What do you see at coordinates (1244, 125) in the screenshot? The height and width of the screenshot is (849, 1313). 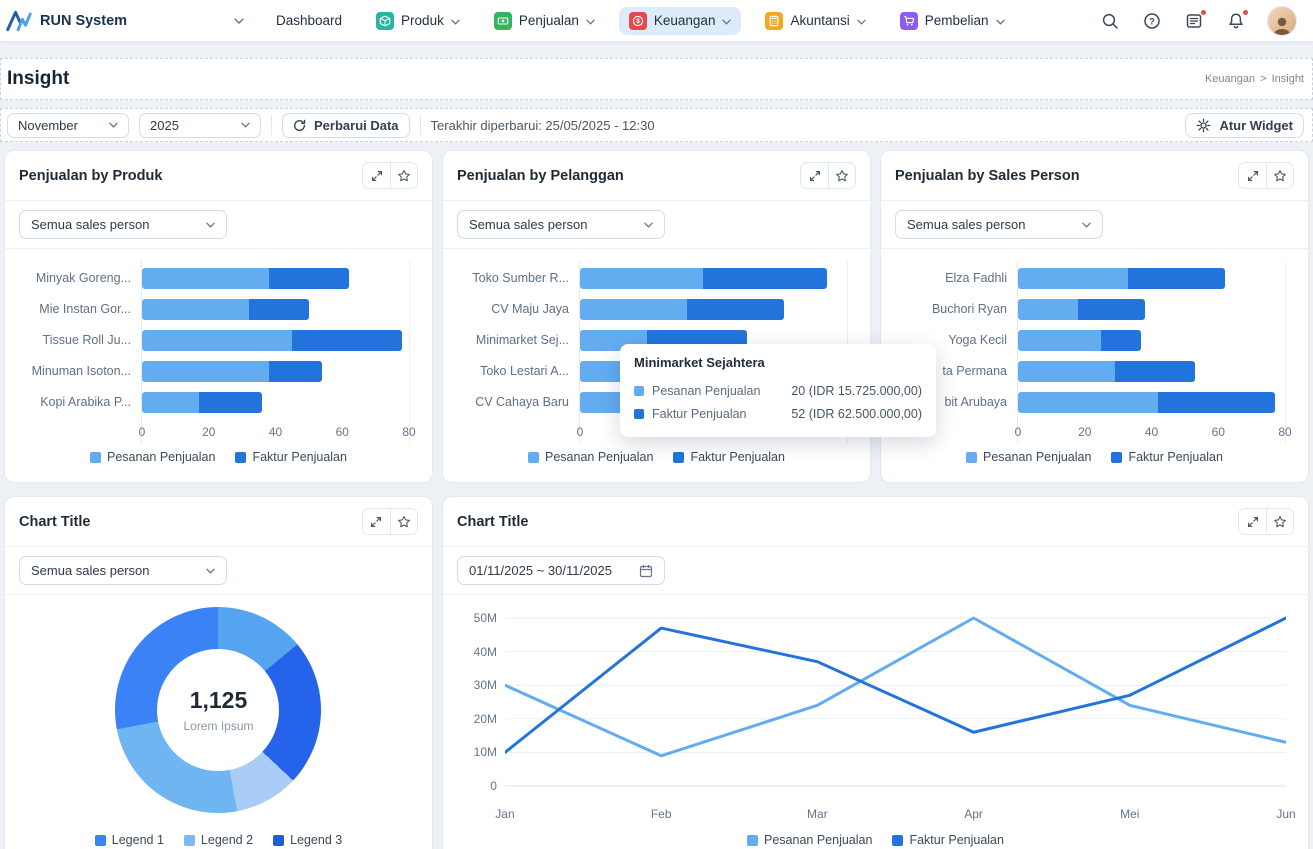 I see `widget-settings-button: Atur Widget` at bounding box center [1244, 125].